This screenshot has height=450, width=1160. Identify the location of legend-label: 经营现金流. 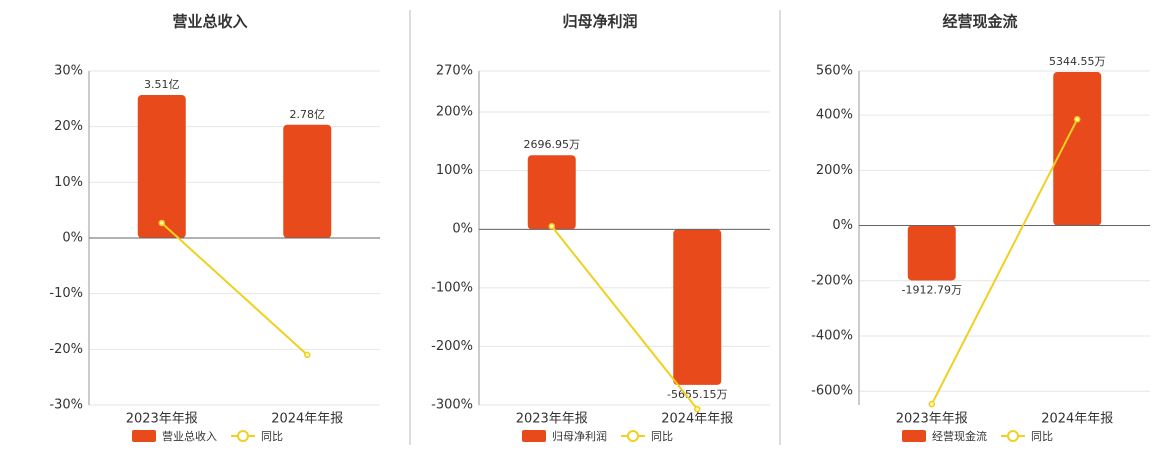
(959, 436).